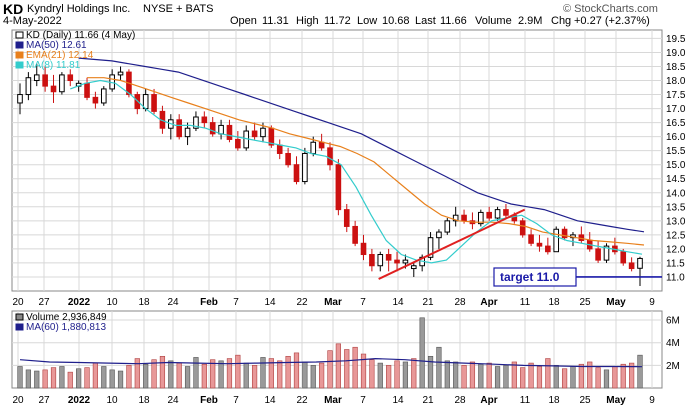 The image size is (700, 405). Describe the element at coordinates (173, 302) in the screenshot. I see `date-tick-label: 24` at that location.